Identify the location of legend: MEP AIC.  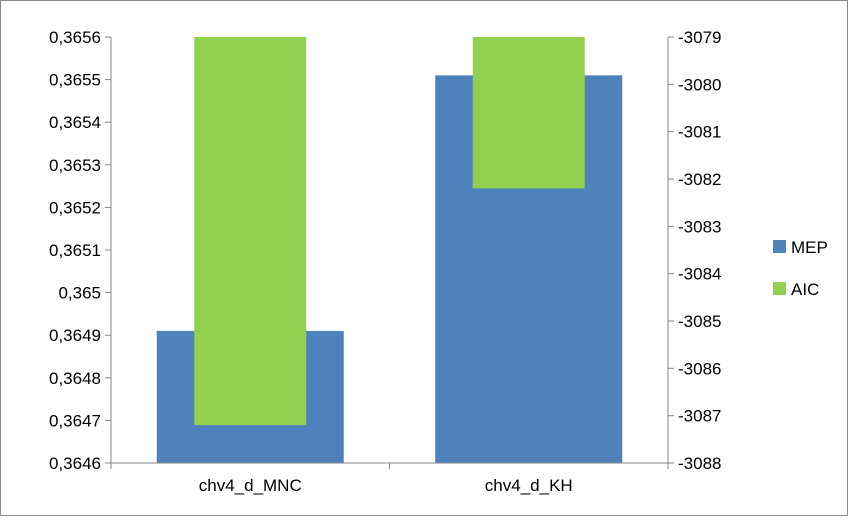
(800, 268).